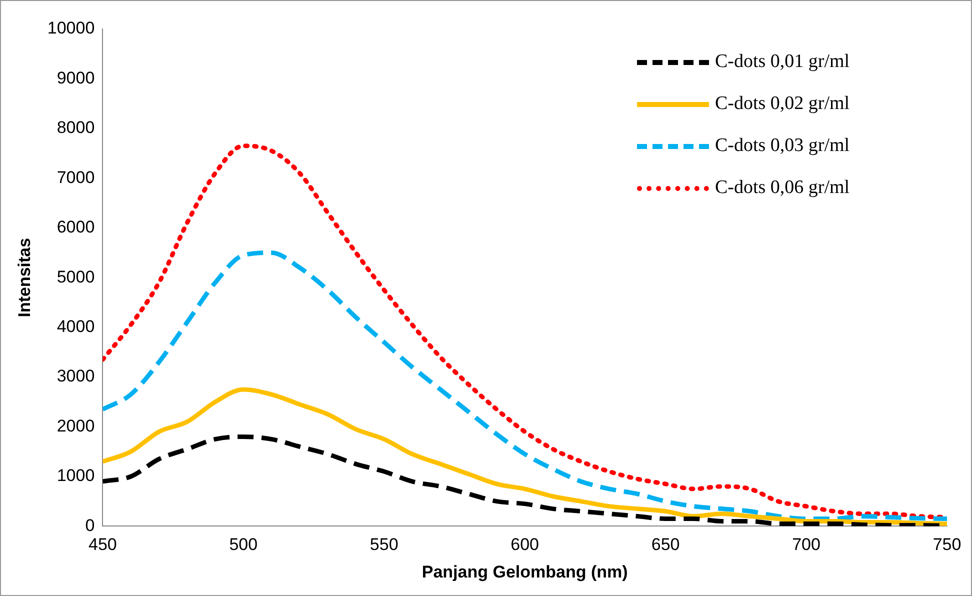 The height and width of the screenshot is (596, 972). Describe the element at coordinates (75, 177) in the screenshot. I see `y-tick-label: 7000` at that location.